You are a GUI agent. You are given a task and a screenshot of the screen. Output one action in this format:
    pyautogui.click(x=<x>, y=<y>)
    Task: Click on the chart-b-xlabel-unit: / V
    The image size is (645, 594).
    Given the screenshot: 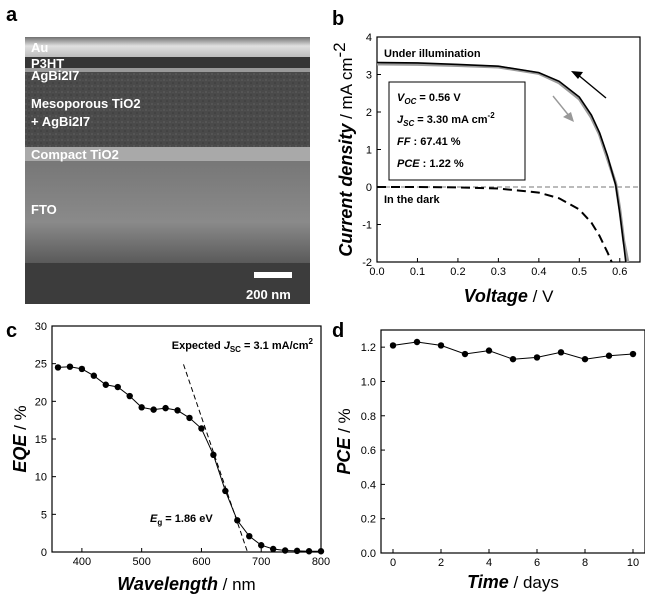 What is the action you would take?
    pyautogui.click(x=541, y=296)
    